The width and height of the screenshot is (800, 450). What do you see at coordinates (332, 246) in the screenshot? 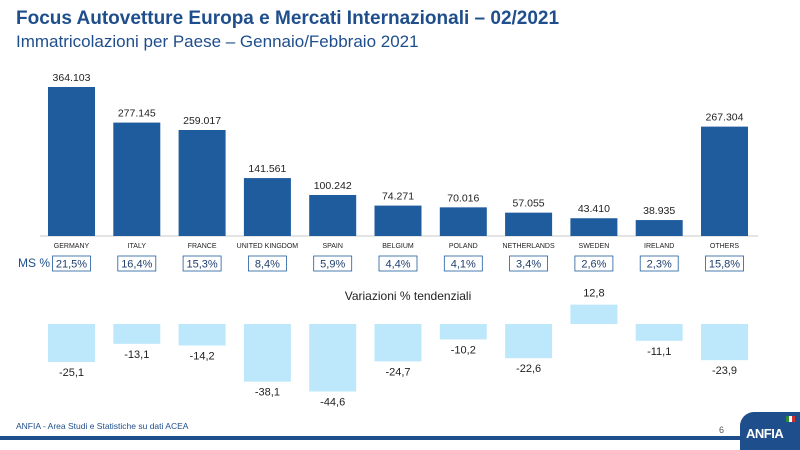
I see `country-tick-label: SPAIN` at bounding box center [332, 246].